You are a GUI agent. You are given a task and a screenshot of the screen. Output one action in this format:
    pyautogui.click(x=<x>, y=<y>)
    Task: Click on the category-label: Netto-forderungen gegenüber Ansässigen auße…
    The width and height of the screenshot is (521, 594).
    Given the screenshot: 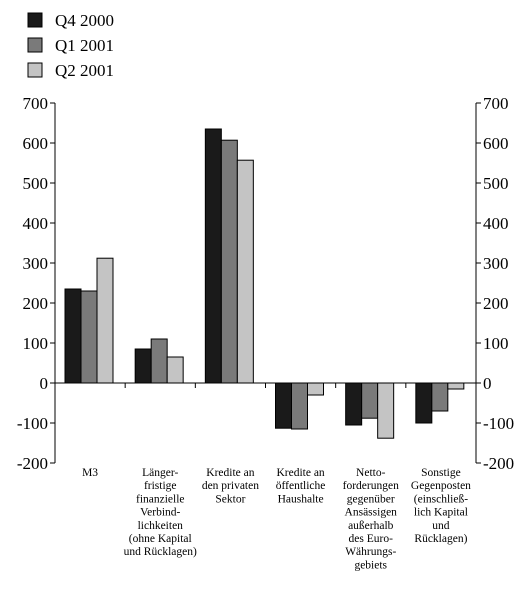 What is the action you would take?
    pyautogui.click(x=371, y=519)
    